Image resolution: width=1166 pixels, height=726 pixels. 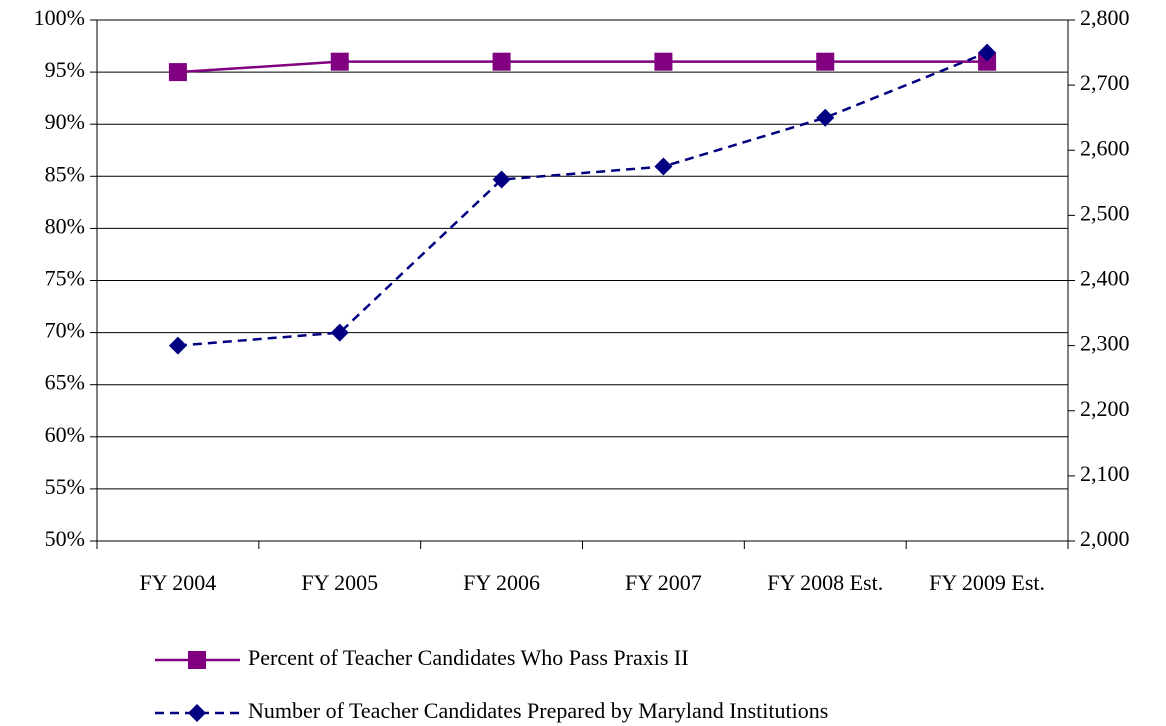 I want to click on y2-tick-label: 2,200, so click(x=1105, y=408).